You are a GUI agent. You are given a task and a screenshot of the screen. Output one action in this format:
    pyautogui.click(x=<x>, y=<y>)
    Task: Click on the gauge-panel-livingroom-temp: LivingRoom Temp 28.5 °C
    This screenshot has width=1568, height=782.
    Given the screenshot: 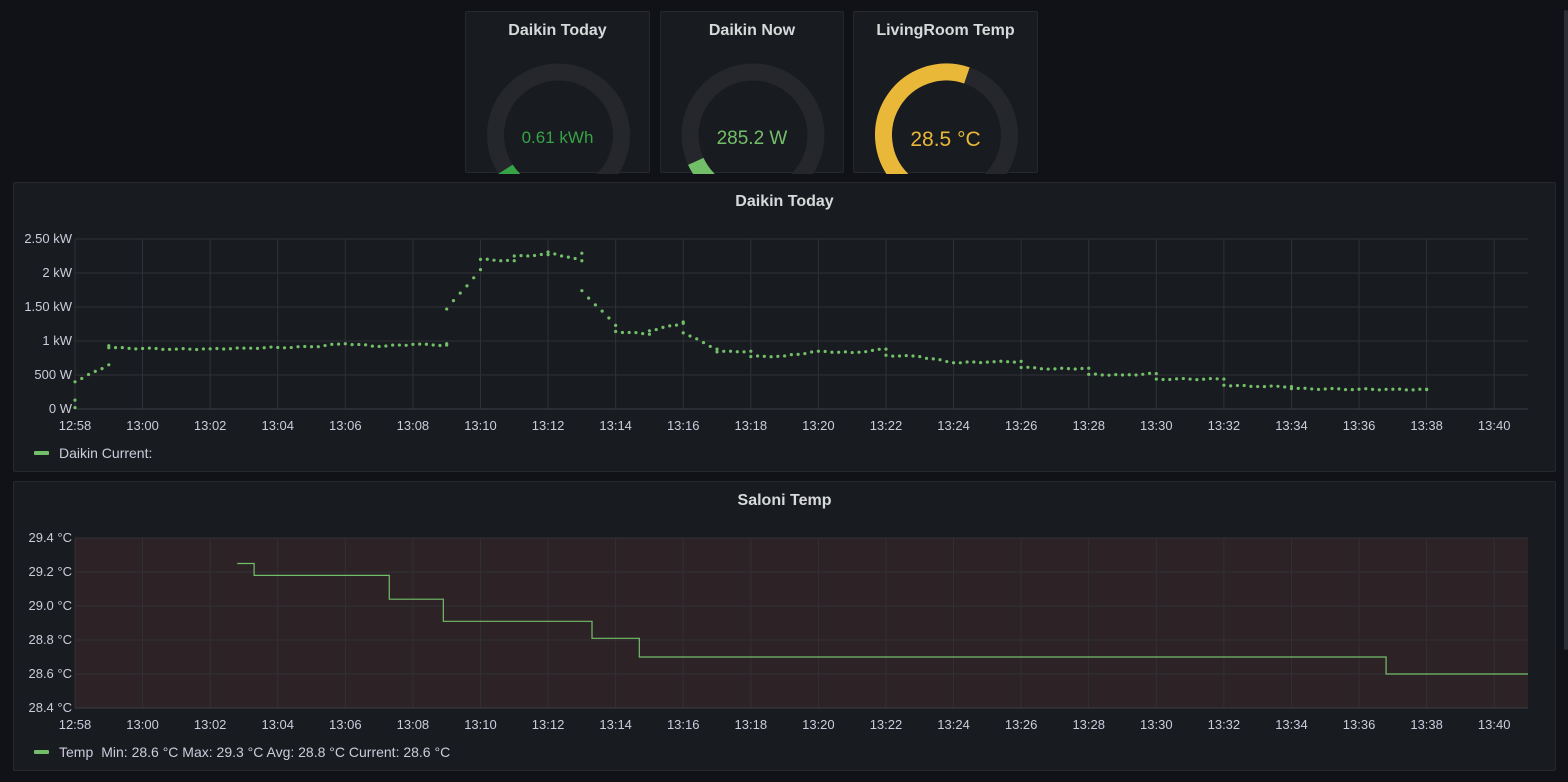 What is the action you would take?
    pyautogui.click(x=945, y=92)
    